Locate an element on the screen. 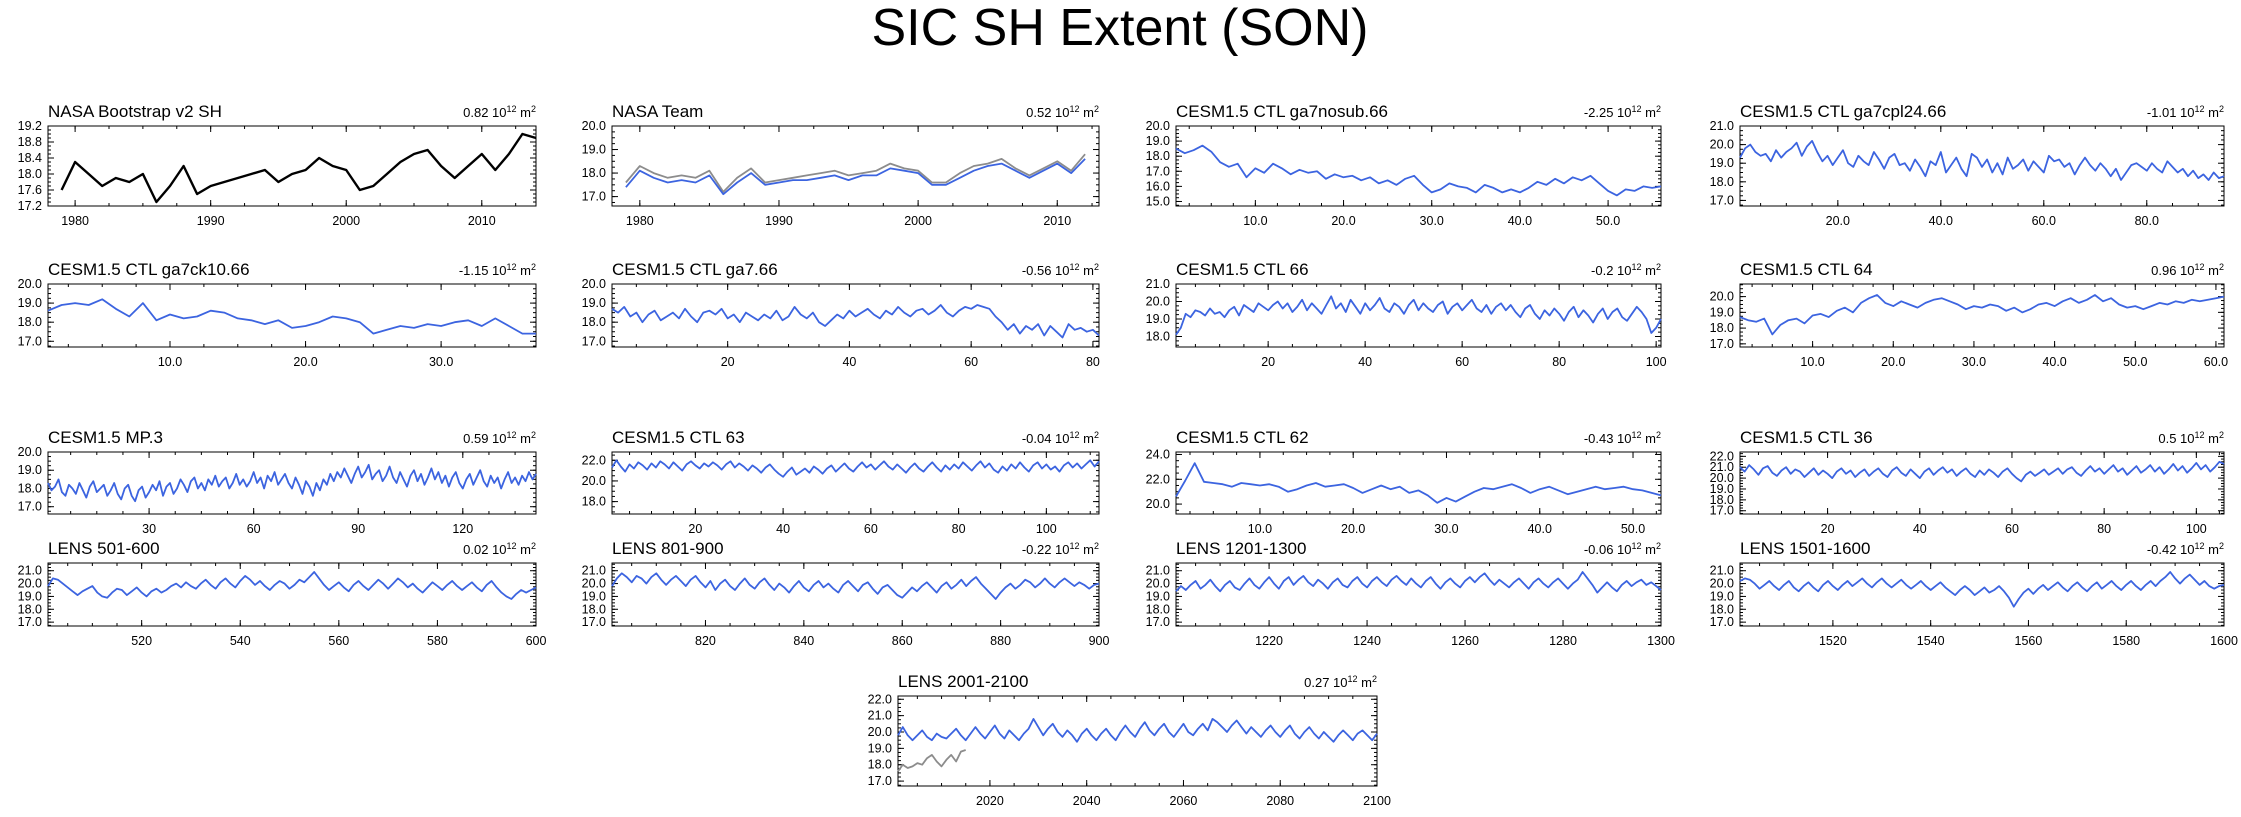 The height and width of the screenshot is (817, 2241). x-tick-label: 90 is located at coordinates (358, 529).